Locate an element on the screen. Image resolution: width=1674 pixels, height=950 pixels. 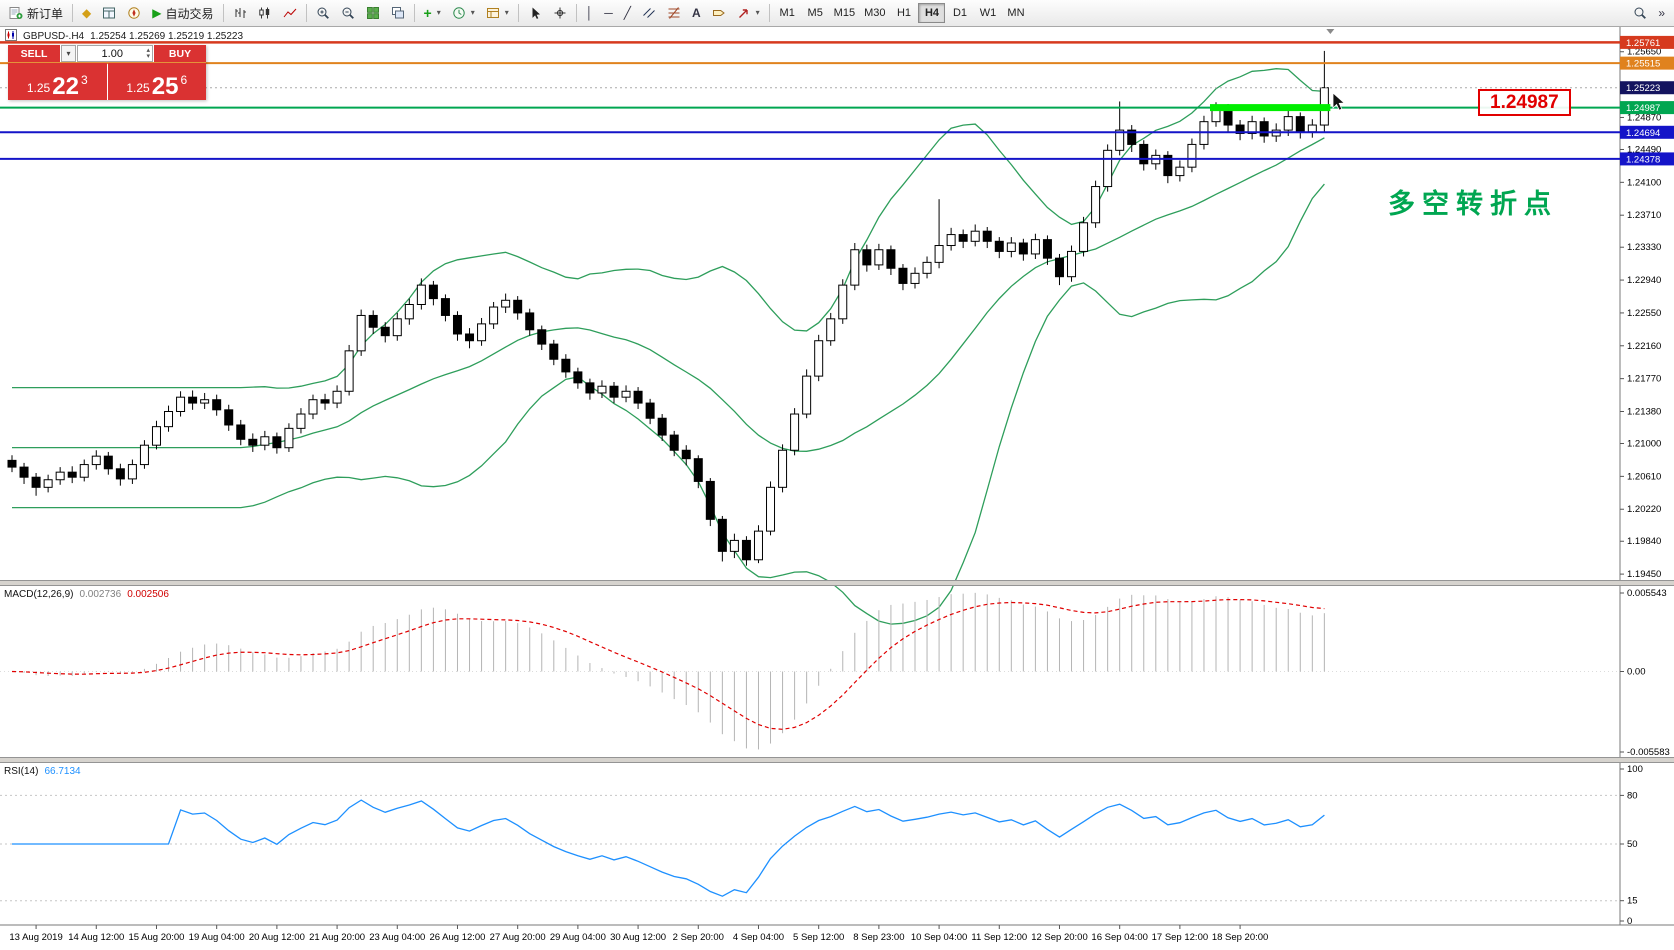
svg-text: 29 Aug 04:00 is located at coordinates (578, 937).